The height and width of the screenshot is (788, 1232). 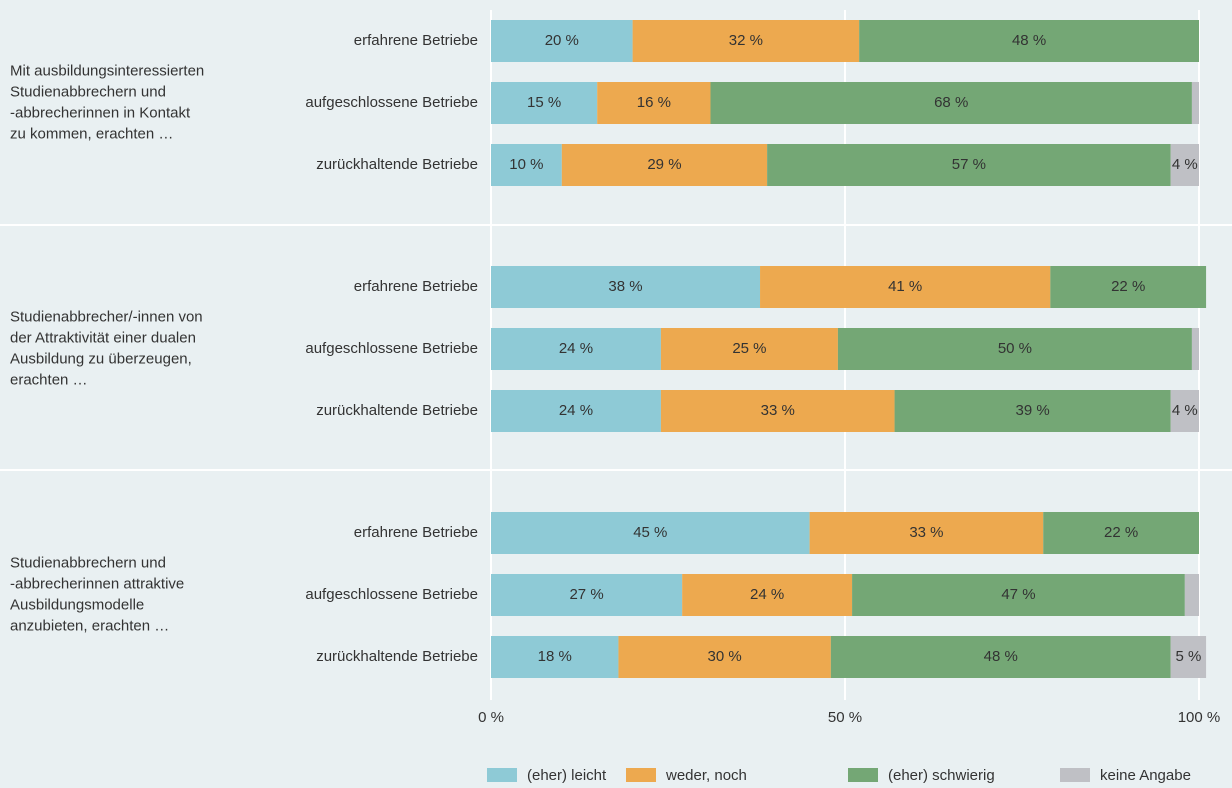 I want to click on group-label: Ausbildung zu überzeugen,, so click(x=101, y=358).